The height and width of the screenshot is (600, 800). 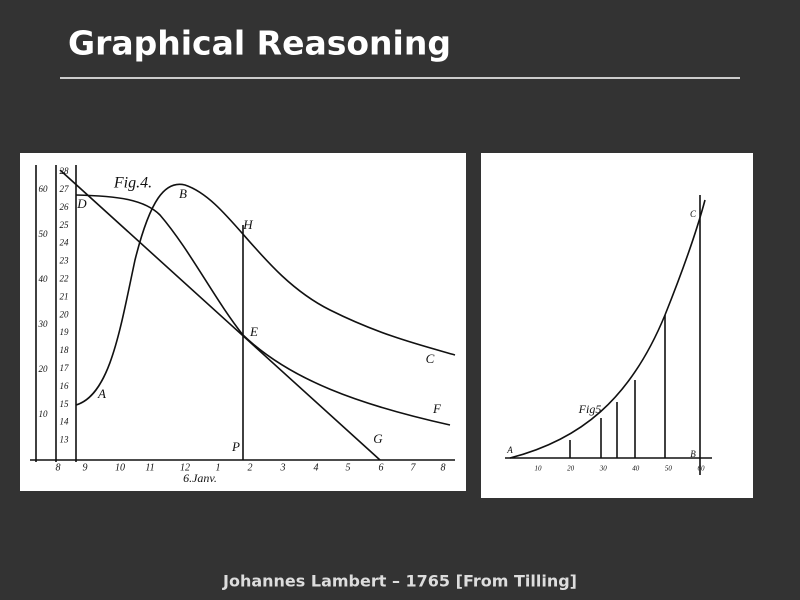 I want to click on date-label: 6.Janv., so click(x=200, y=478).